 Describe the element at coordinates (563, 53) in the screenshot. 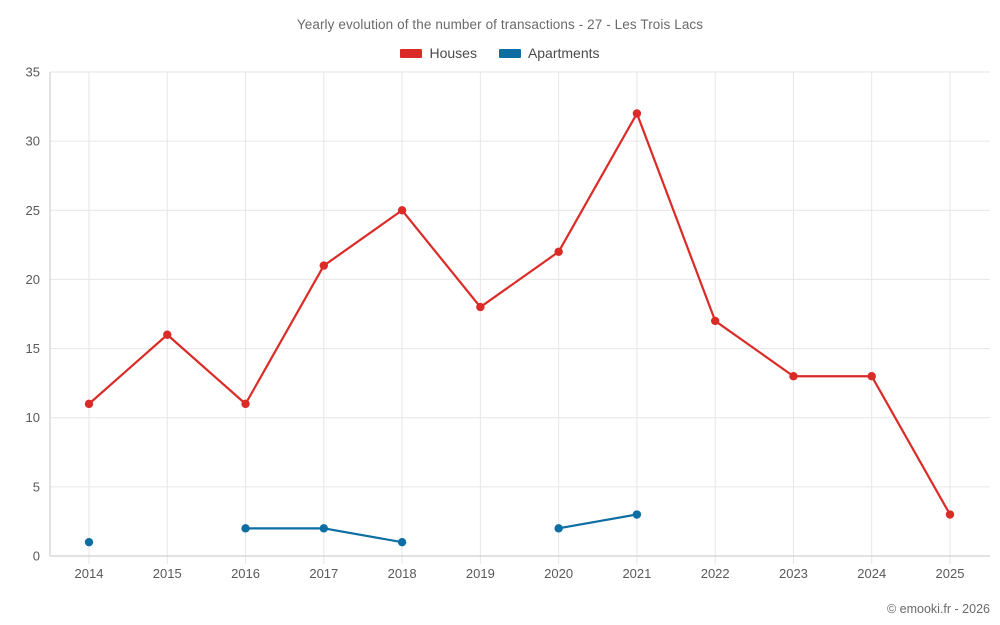

I see `legend-label-apartments: Apartments` at that location.